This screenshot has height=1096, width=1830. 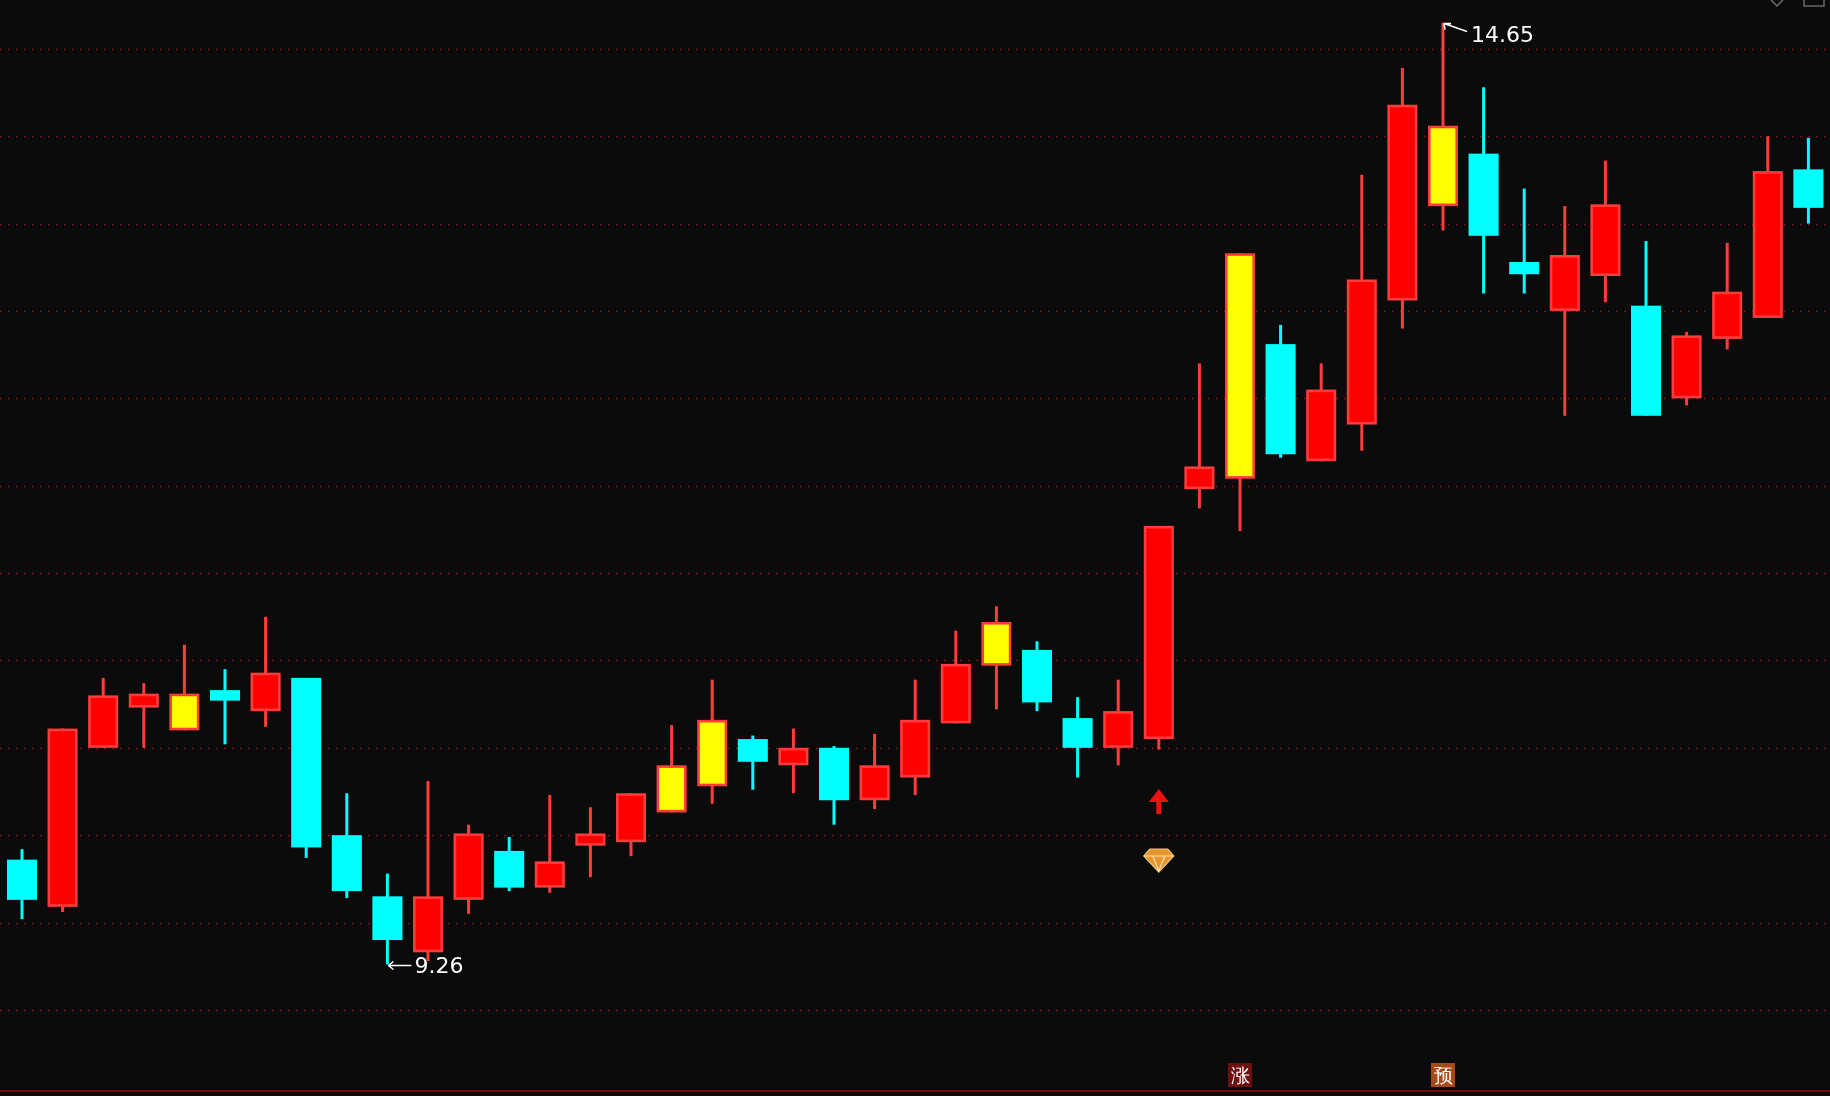 What do you see at coordinates (1502, 34) in the screenshot?
I see `annotation: 14.65` at bounding box center [1502, 34].